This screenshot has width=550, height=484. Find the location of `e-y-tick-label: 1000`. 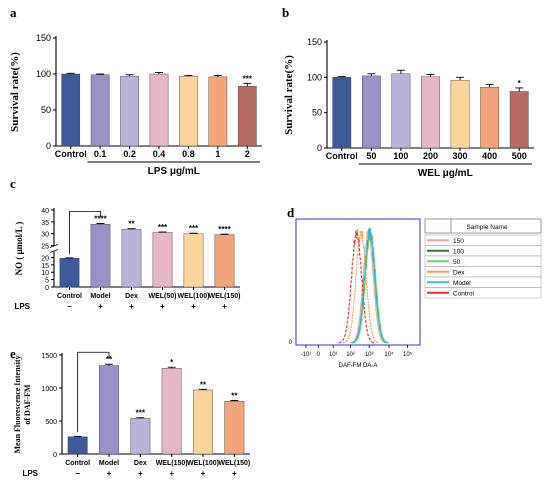

e-y-tick-label: 1000 is located at coordinates (49, 389).